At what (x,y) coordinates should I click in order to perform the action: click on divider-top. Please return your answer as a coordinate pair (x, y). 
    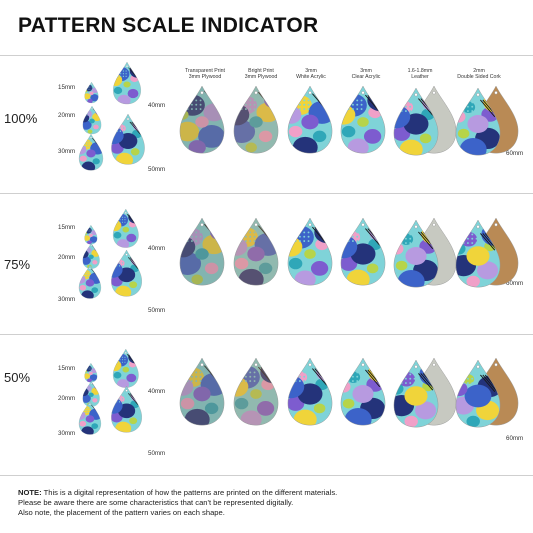
    Looking at the image, I should click on (266, 55).